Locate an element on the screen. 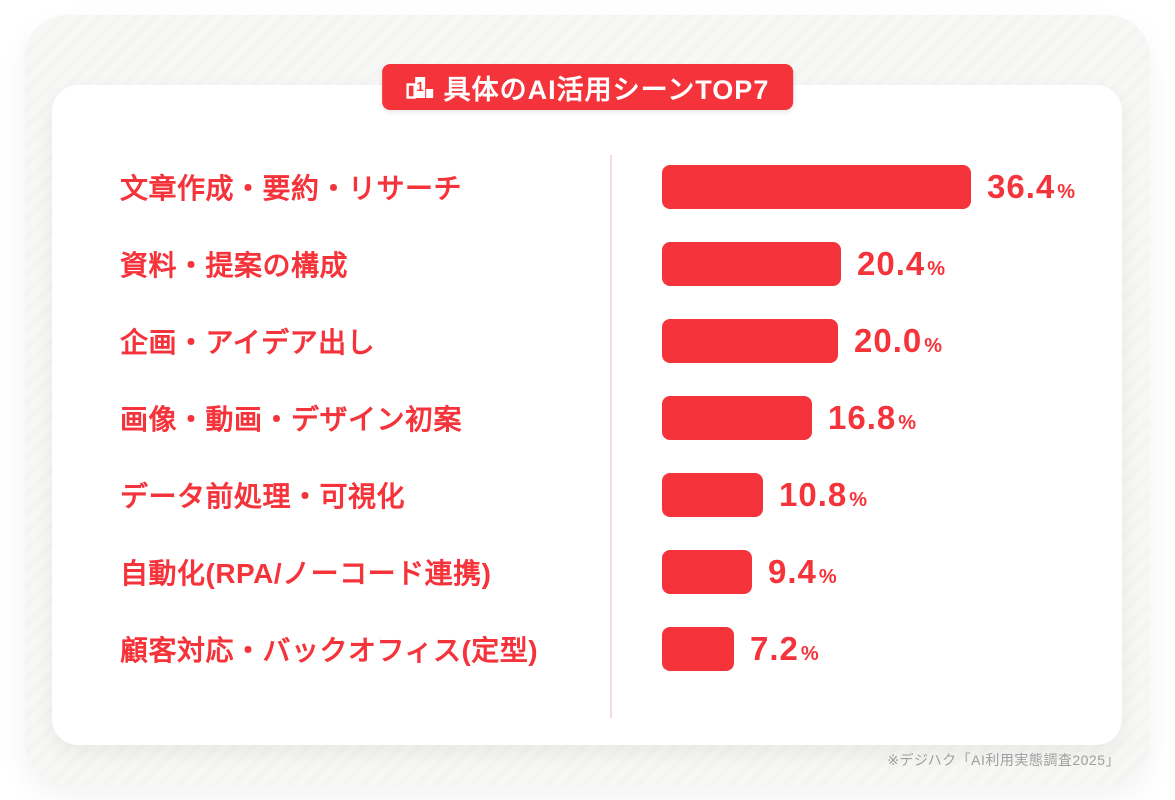 The image size is (1175, 800). bar-area: 20.0% is located at coordinates (802, 340).